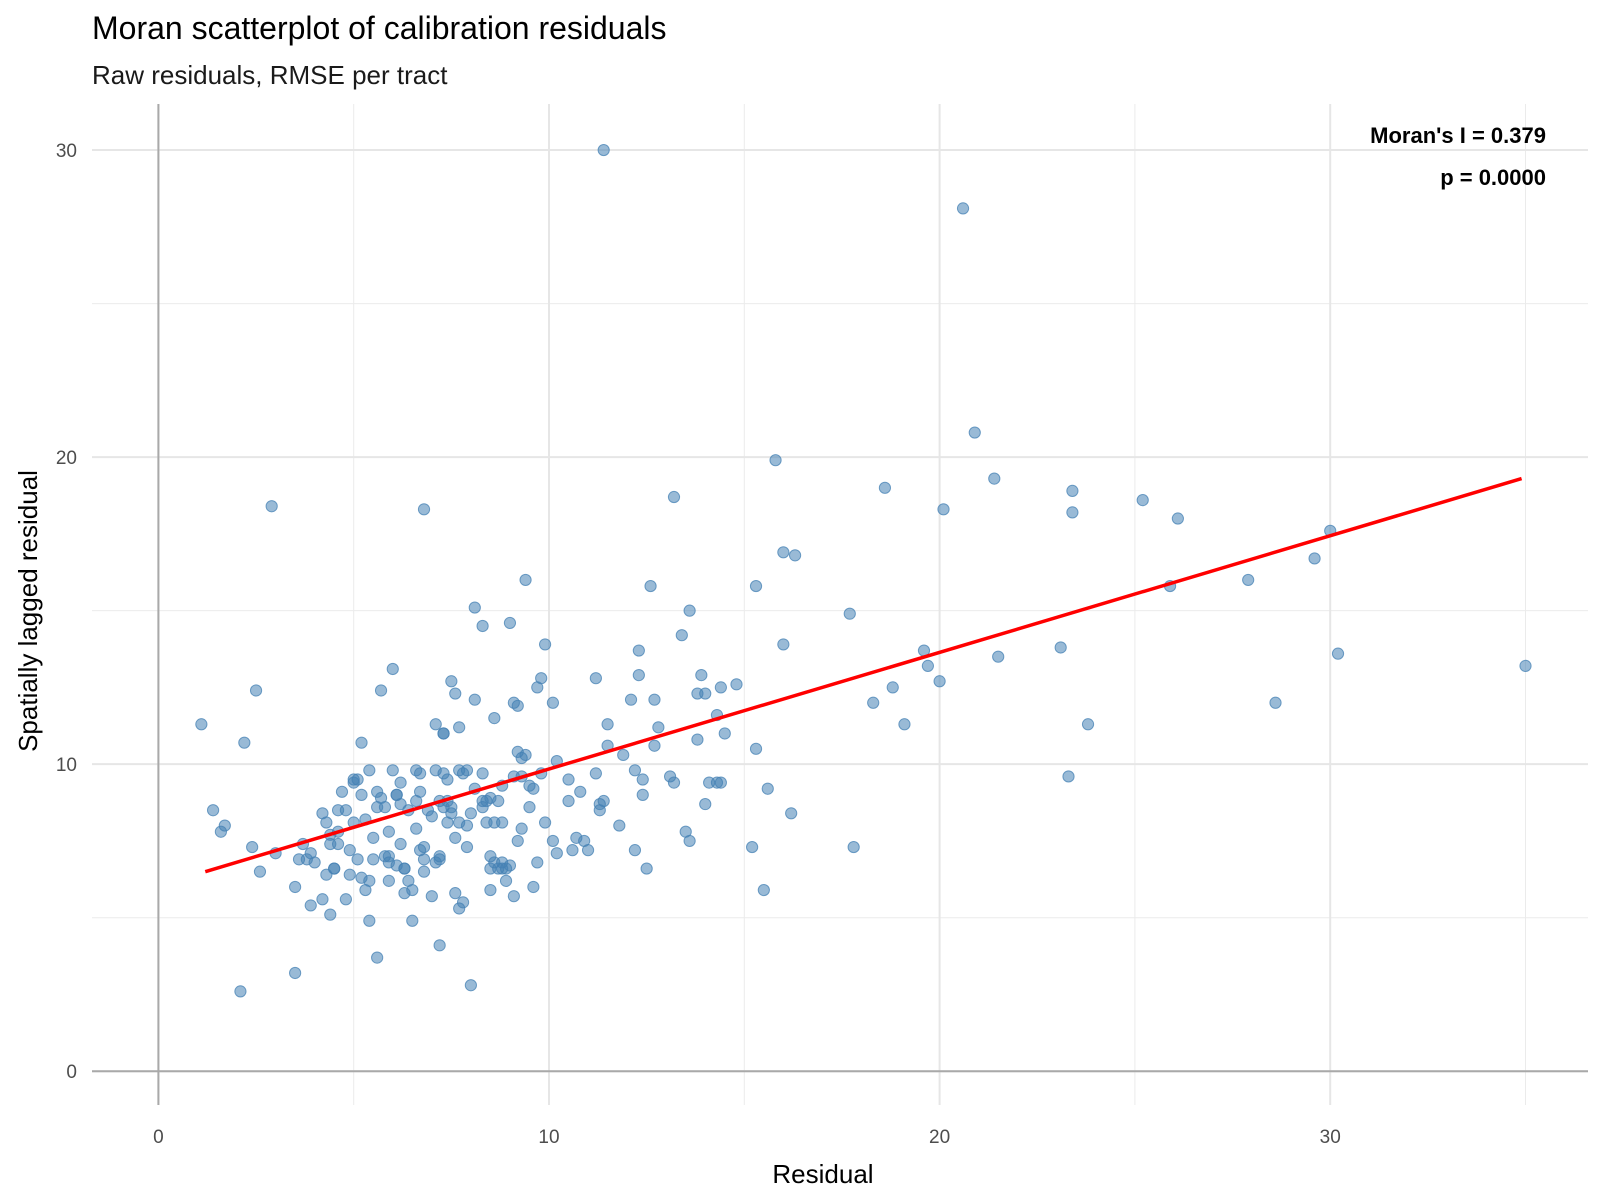  What do you see at coordinates (548, 1137) in the screenshot?
I see `x-tick-label: 10` at bounding box center [548, 1137].